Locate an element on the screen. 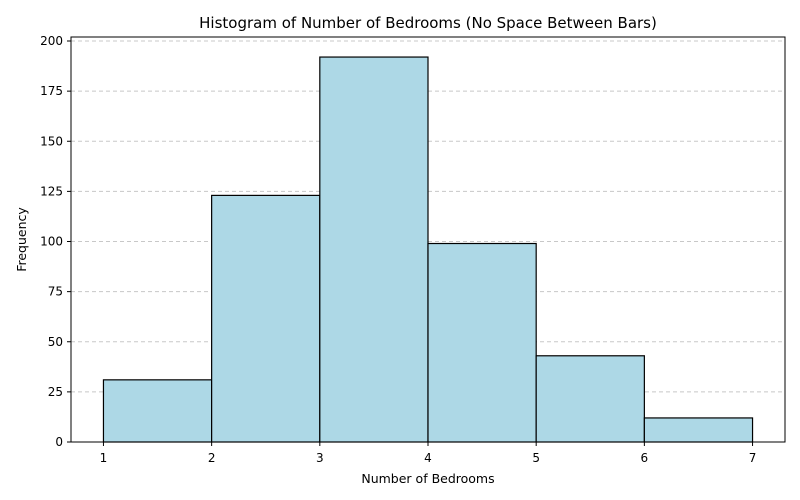 Image resolution: width=800 pixels, height=500 pixels. y-tick-label: 175 is located at coordinates (51, 91).